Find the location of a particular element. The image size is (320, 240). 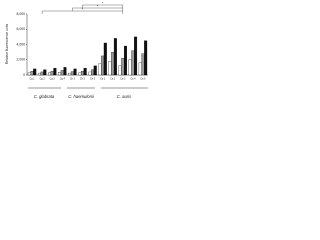

y-tick-label: 0 is located at coordinates (24, 75).